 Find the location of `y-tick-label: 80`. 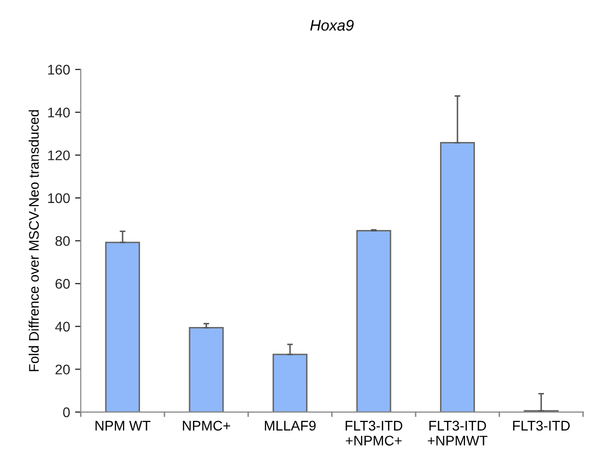

y-tick-label: 80 is located at coordinates (62, 241).